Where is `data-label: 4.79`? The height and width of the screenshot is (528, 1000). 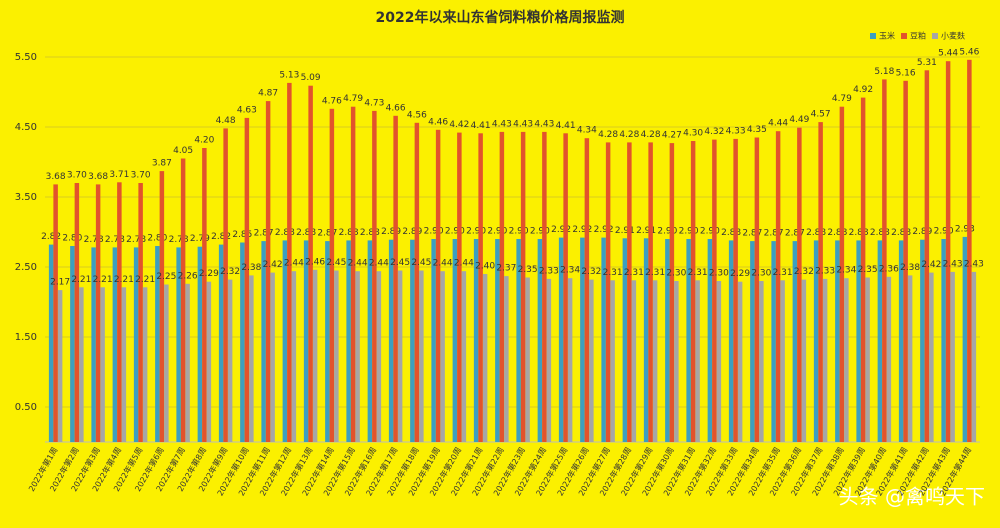
data-label: 4.79 is located at coordinates (842, 99).